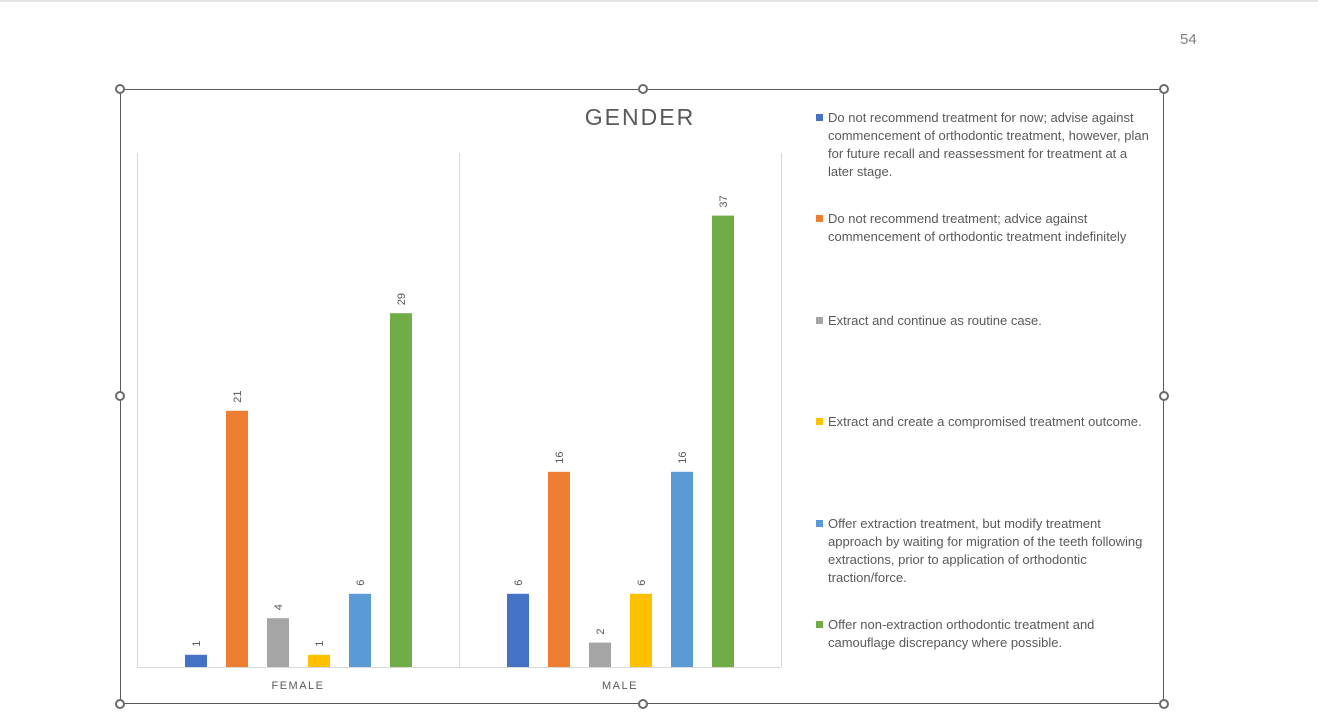  What do you see at coordinates (402, 299) in the screenshot?
I see `data-label: 29` at bounding box center [402, 299].